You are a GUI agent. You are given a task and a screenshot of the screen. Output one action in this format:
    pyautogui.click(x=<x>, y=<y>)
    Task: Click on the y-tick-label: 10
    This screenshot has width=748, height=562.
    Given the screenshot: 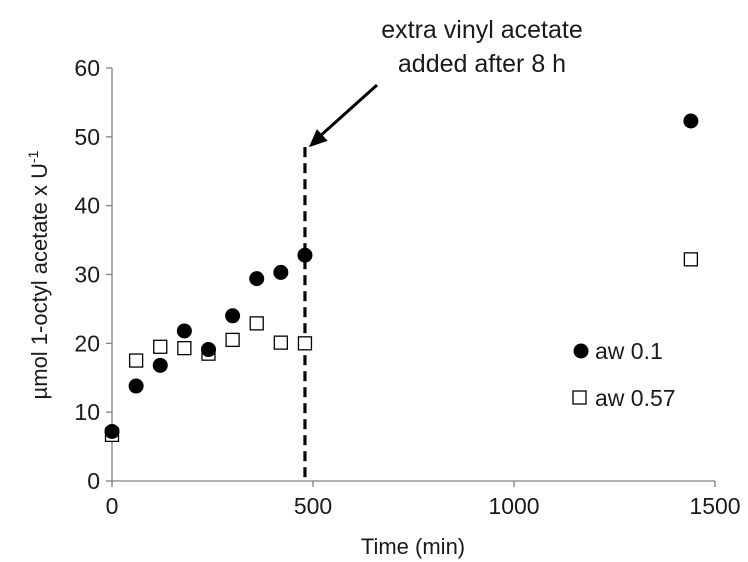 What is the action you would take?
    pyautogui.click(x=87, y=412)
    